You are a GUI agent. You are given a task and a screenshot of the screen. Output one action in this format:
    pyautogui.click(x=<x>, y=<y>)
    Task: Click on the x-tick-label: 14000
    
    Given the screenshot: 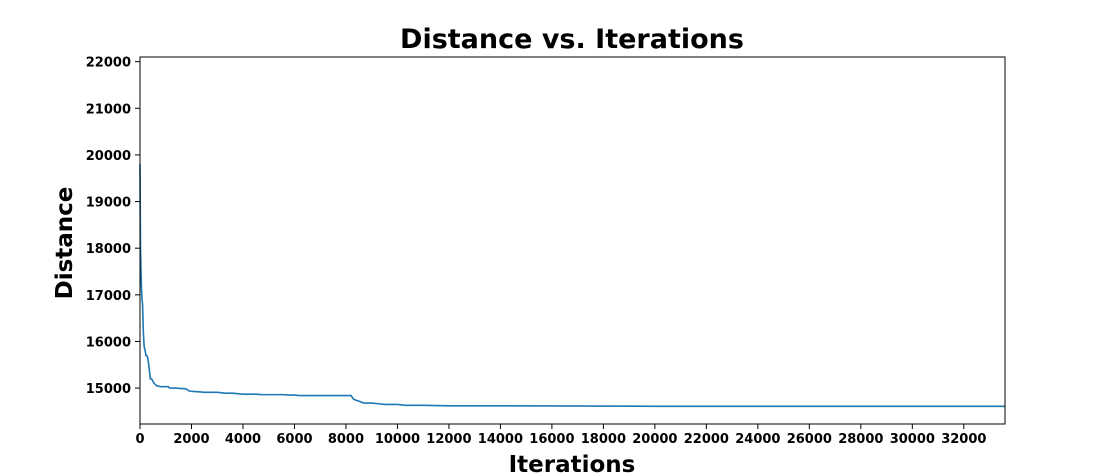 What is the action you would take?
    pyautogui.click(x=500, y=439)
    